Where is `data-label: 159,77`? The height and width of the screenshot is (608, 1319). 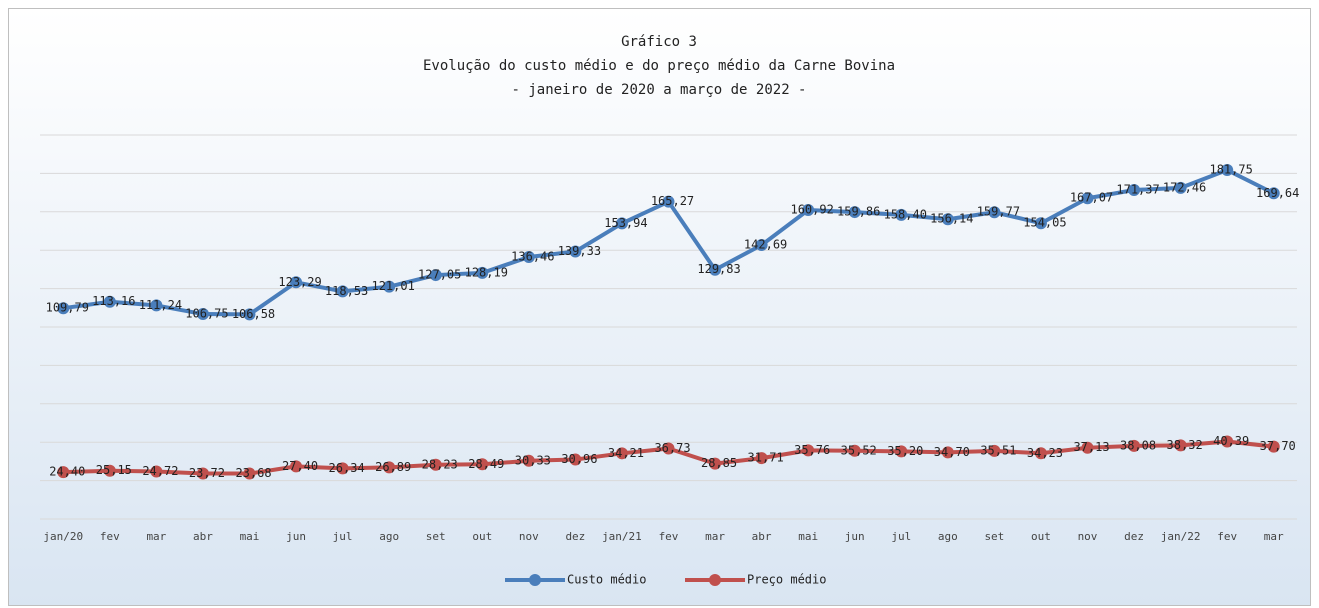 data-label: 159,77 is located at coordinates (998, 212).